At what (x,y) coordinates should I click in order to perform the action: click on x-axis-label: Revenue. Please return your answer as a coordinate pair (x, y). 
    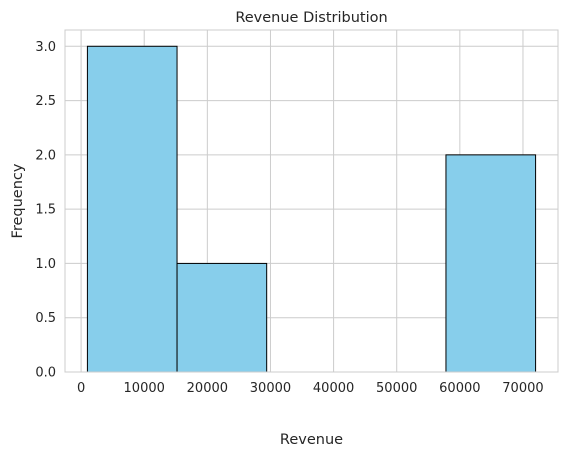
    Looking at the image, I should click on (311, 440).